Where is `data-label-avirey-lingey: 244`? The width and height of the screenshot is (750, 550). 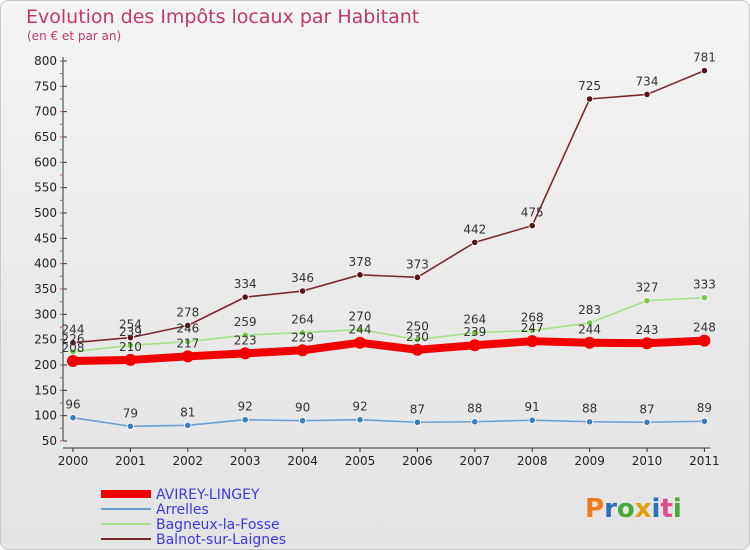
data-label-avirey-lingey: 244 is located at coordinates (360, 330).